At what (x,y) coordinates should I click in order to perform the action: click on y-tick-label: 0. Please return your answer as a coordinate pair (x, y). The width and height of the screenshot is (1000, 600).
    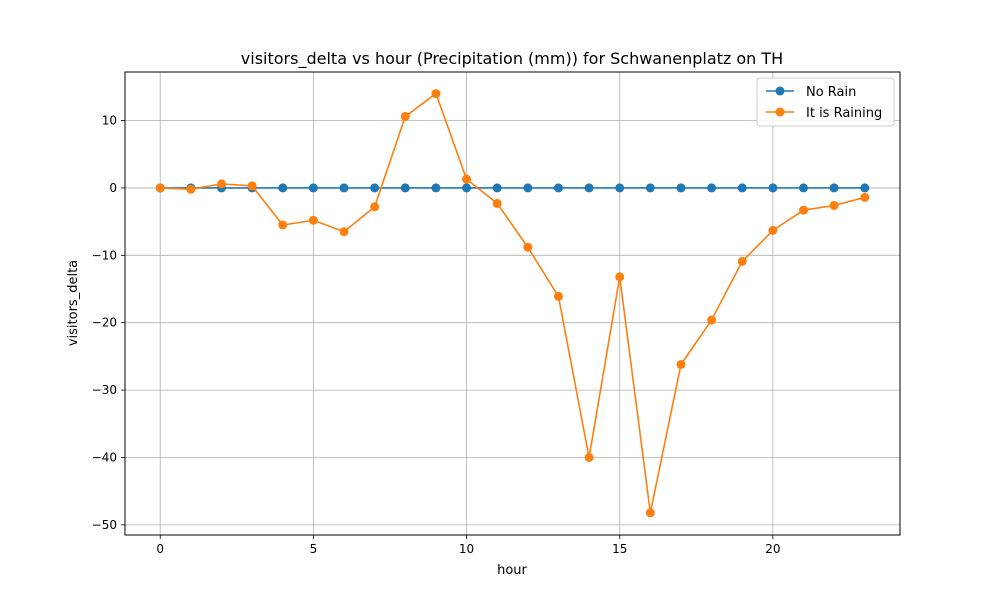
    Looking at the image, I should click on (113, 188).